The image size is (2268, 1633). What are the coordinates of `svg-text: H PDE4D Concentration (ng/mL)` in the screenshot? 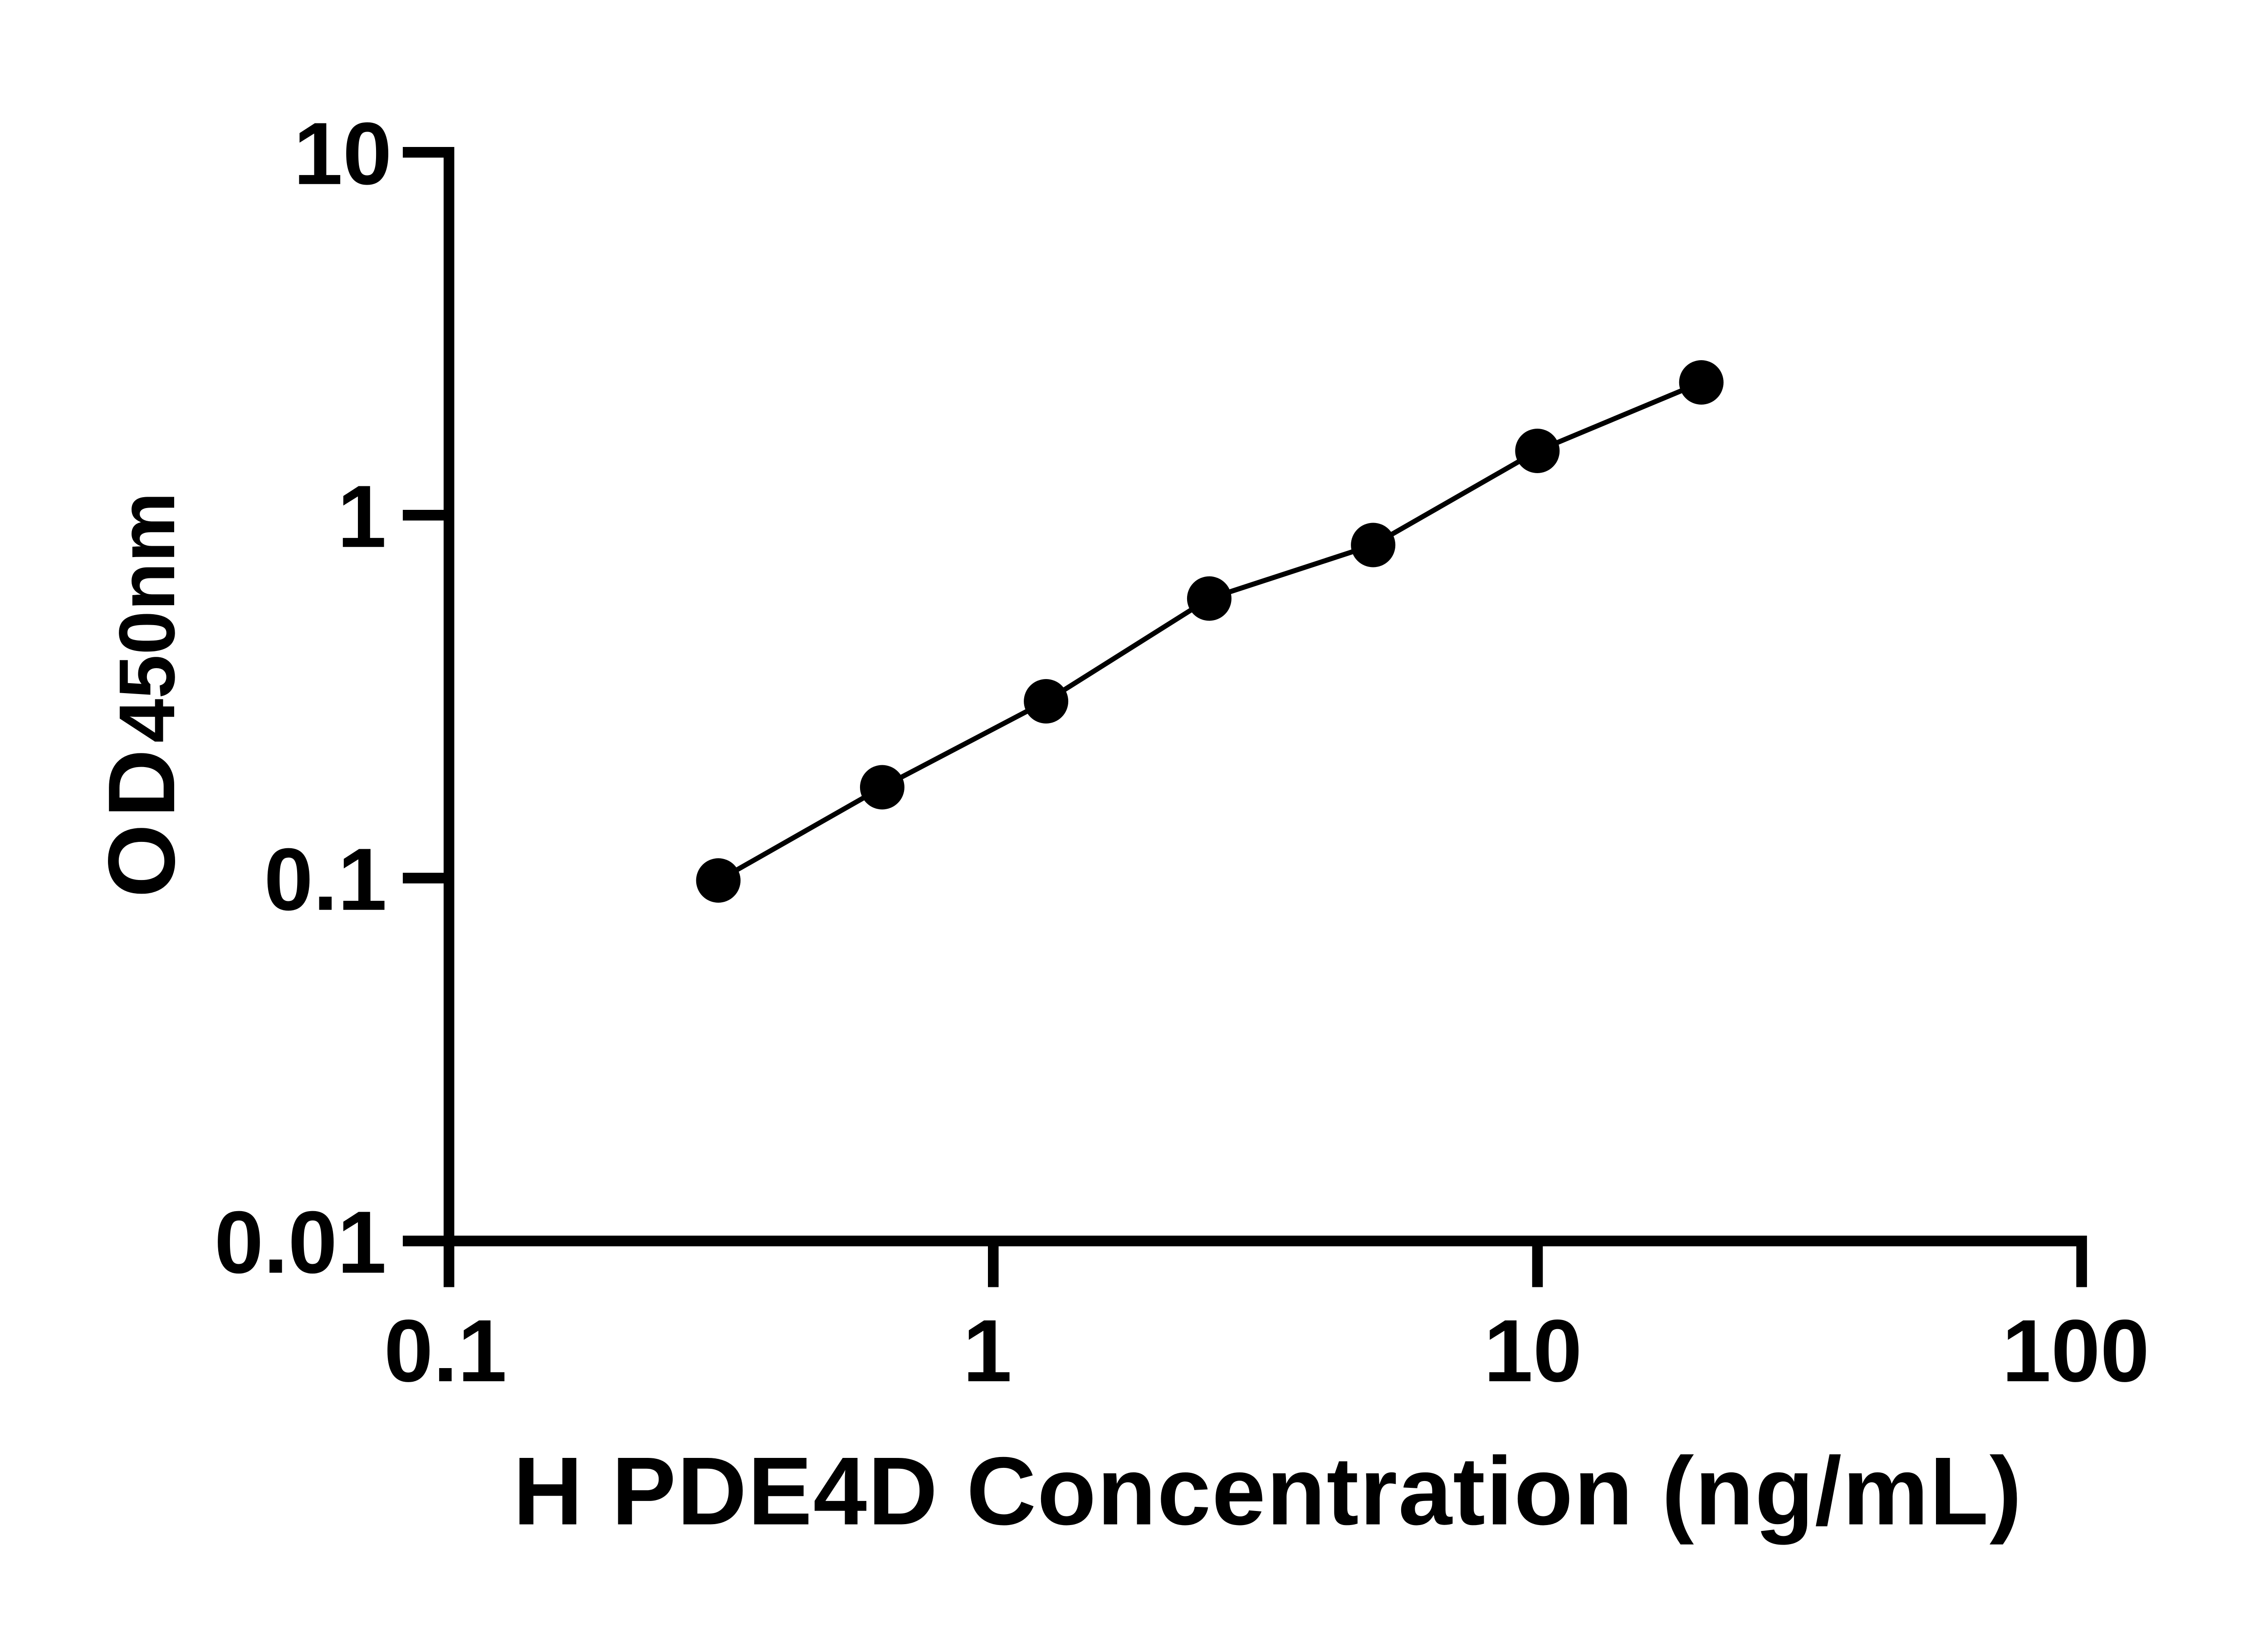 It's located at (1268, 1491).